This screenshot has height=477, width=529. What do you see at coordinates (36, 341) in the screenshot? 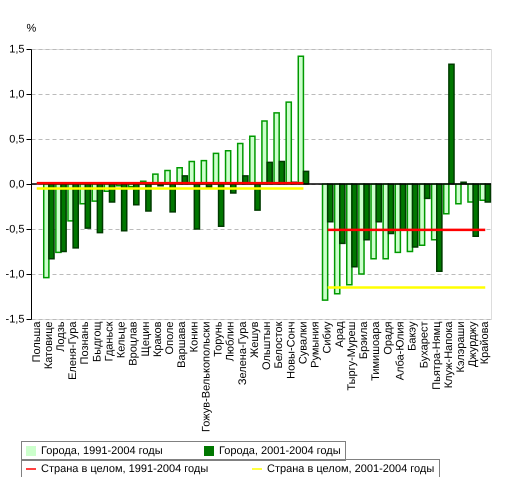
I see `x-tick-label: Польша` at bounding box center [36, 341].